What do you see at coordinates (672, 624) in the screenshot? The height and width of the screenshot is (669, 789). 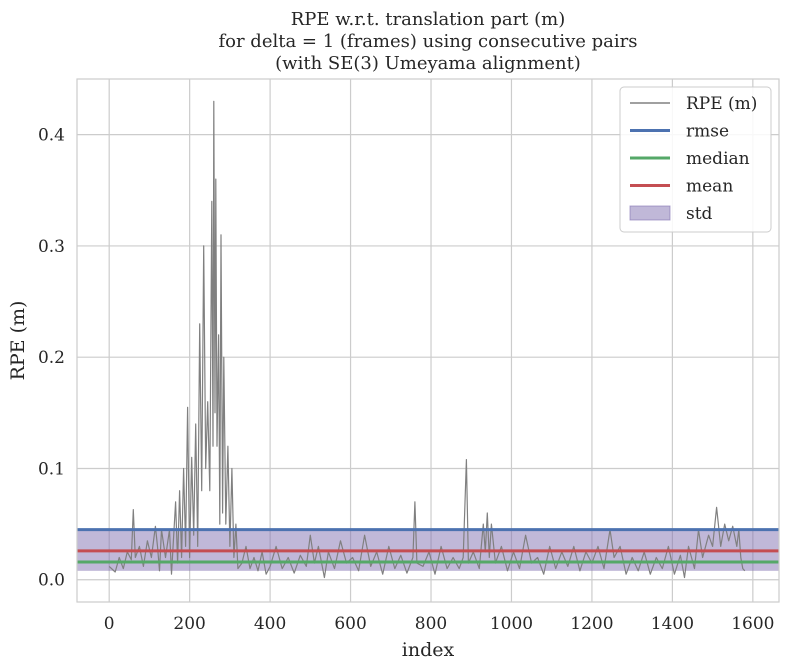 I see `x-tick-label: 1400` at bounding box center [672, 624].